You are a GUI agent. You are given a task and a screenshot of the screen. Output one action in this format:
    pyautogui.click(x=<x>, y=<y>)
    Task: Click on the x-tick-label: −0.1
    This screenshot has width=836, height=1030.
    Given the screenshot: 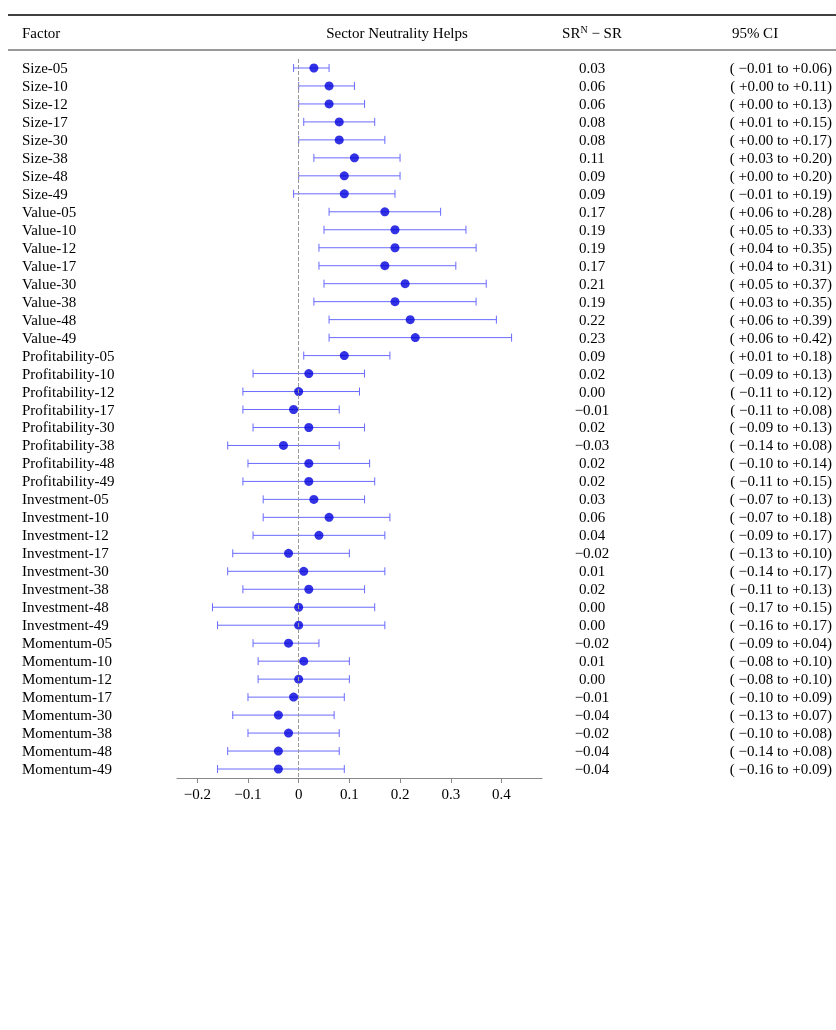 What is the action you would take?
    pyautogui.click(x=248, y=793)
    